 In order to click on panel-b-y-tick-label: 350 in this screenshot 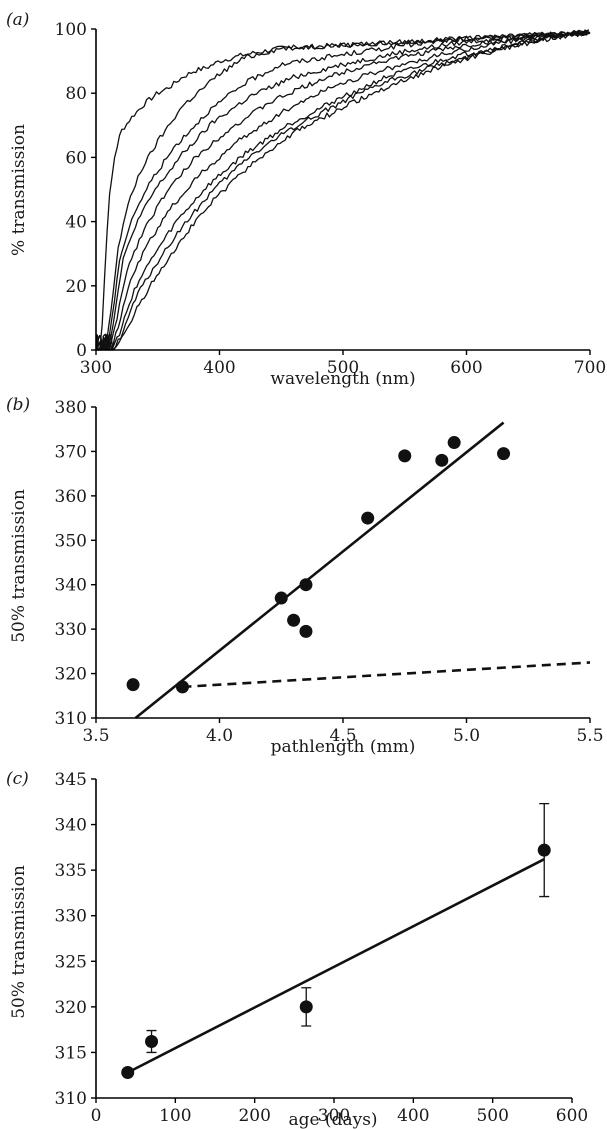, I will do `click(71, 541)`.